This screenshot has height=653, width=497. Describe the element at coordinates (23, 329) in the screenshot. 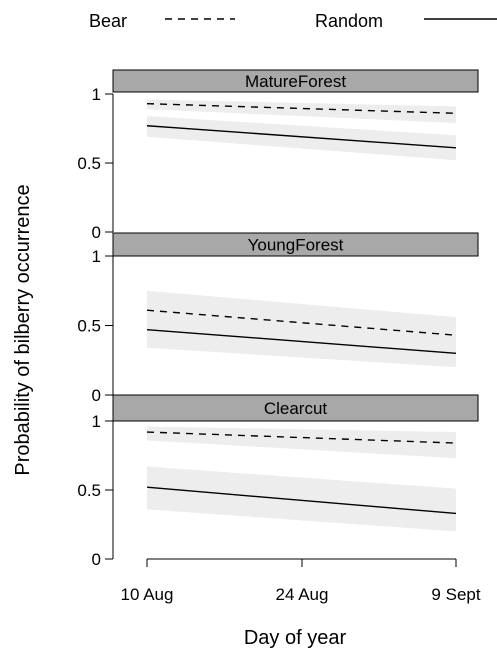

I see `y-axis-label: Probability of bilberry occurrence` at that location.